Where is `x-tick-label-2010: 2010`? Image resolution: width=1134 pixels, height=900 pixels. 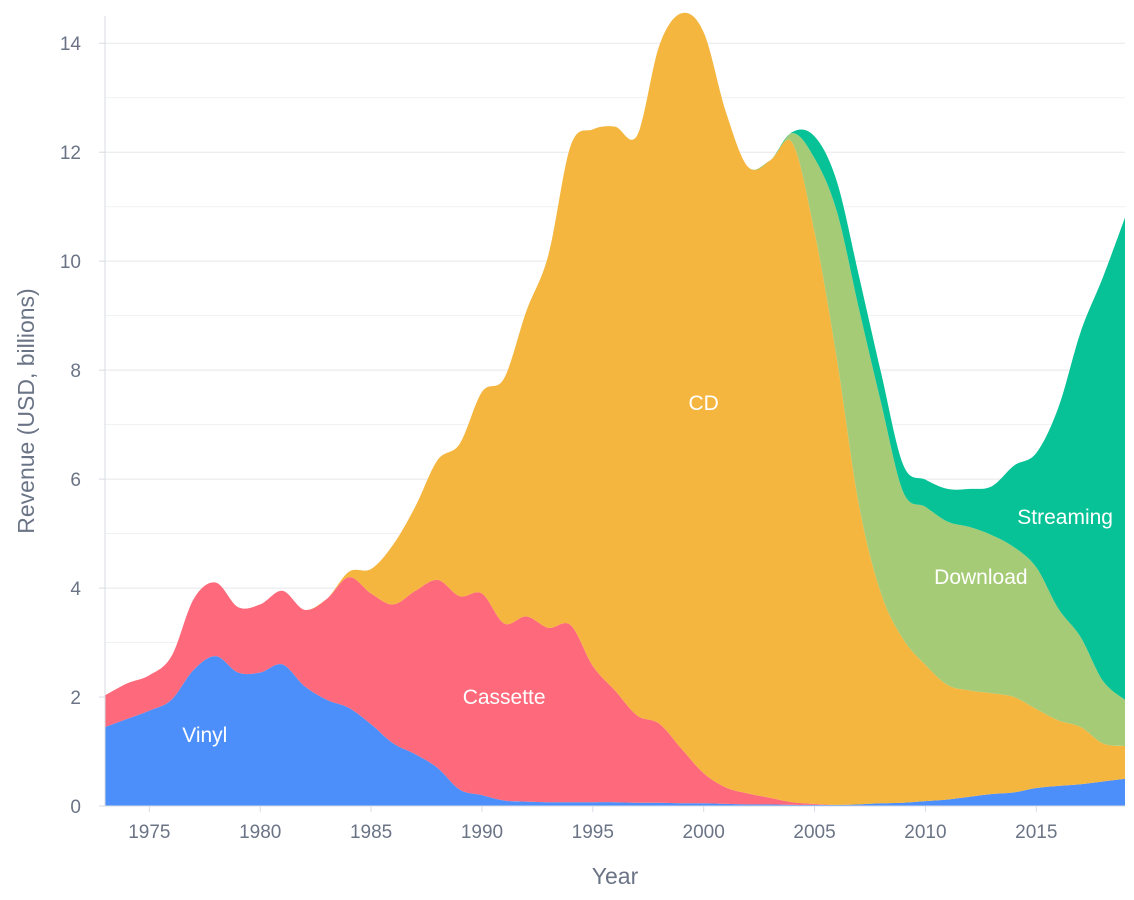
x-tick-label-2010: 2010 is located at coordinates (925, 832).